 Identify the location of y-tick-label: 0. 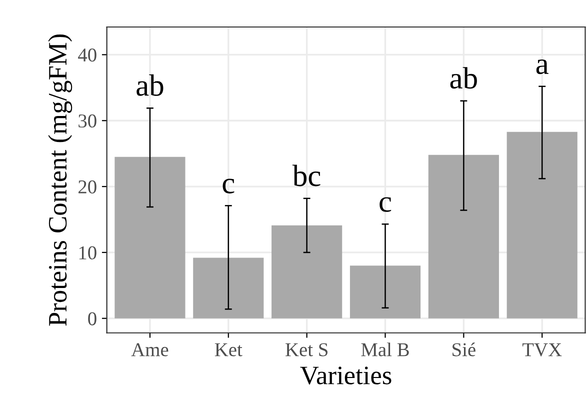
(92, 319).